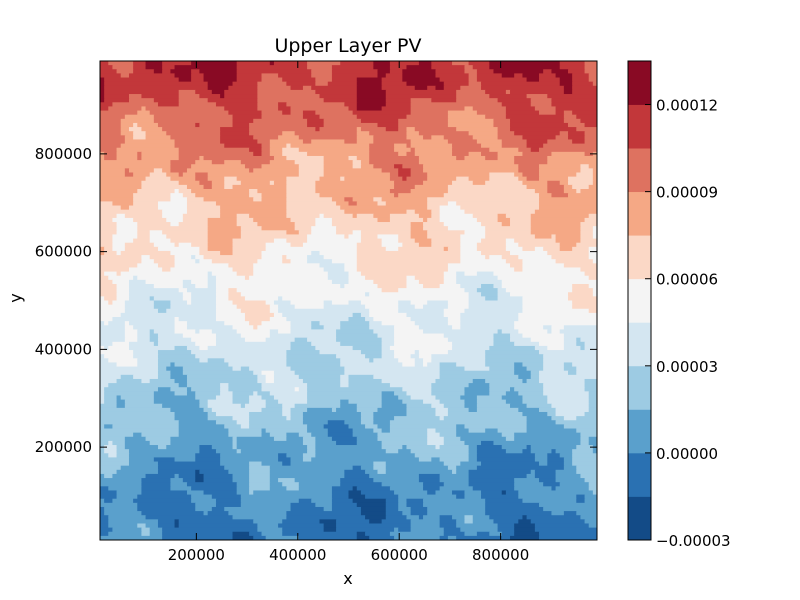 The image size is (800, 600). Describe the element at coordinates (63, 349) in the screenshot. I see `y-tick-label: 400000` at that location.